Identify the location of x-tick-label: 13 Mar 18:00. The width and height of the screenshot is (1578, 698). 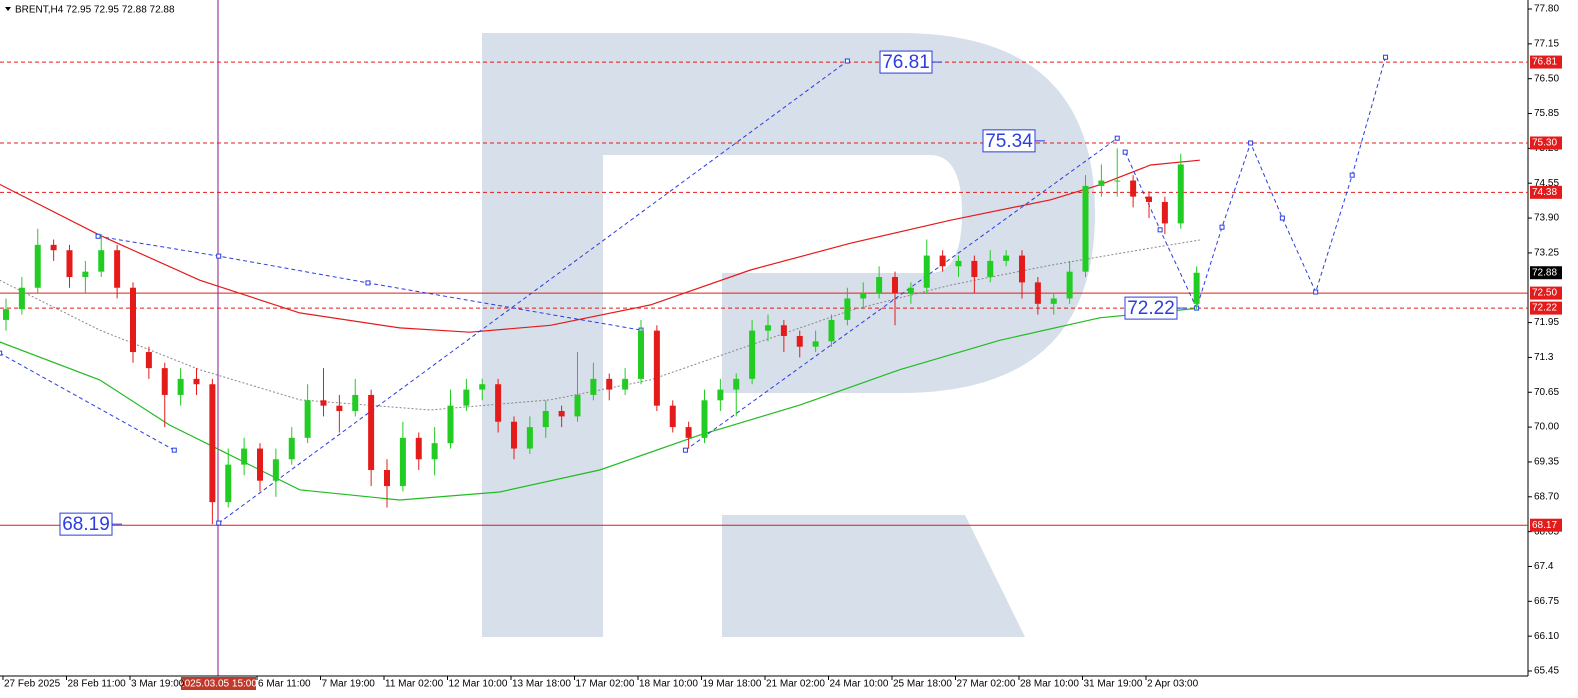
(541, 684).